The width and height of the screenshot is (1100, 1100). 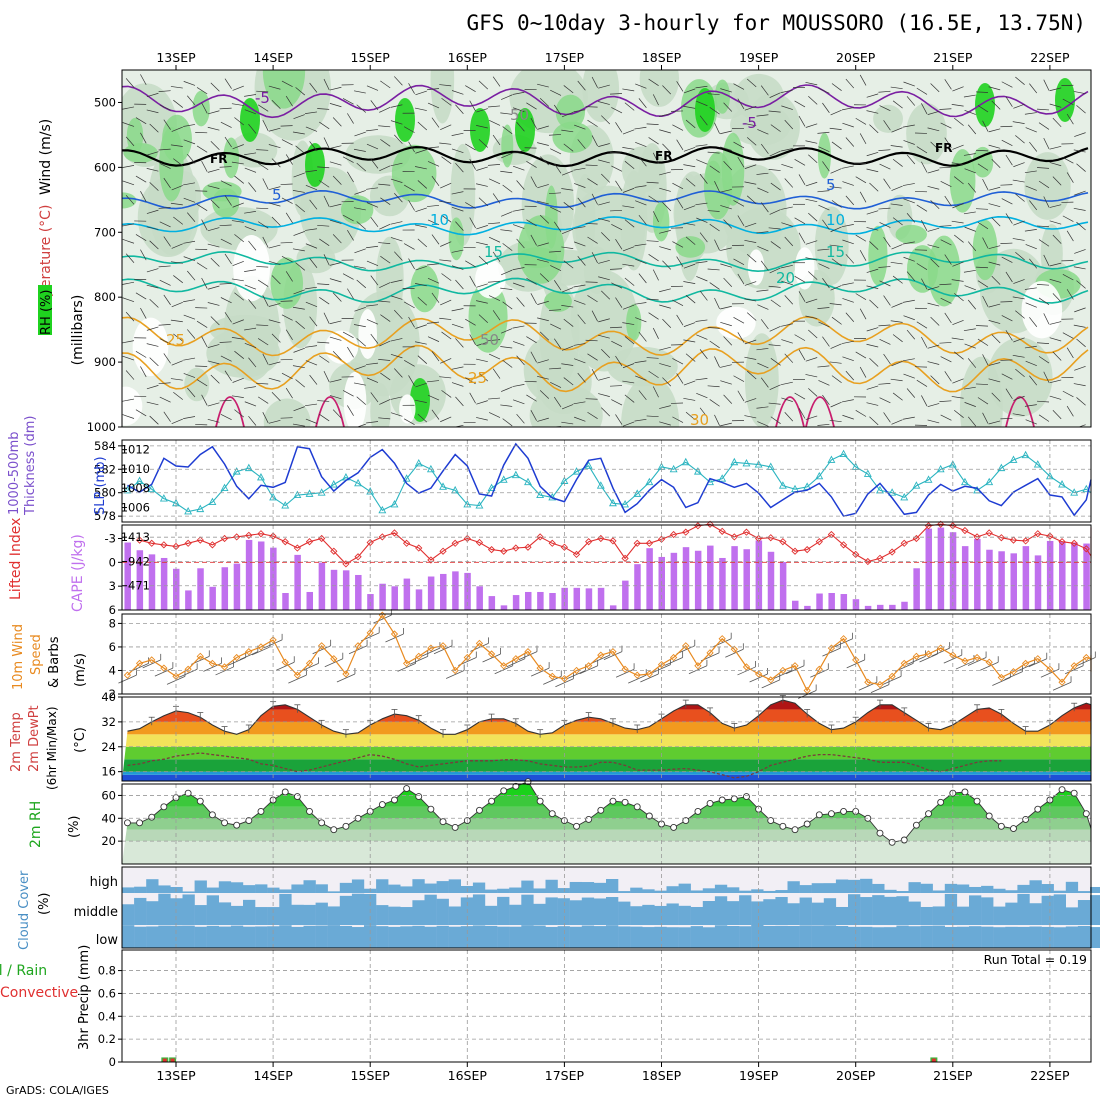 What do you see at coordinates (110, 539) in the screenshot?
I see `li-tick-label: -3` at bounding box center [110, 539].